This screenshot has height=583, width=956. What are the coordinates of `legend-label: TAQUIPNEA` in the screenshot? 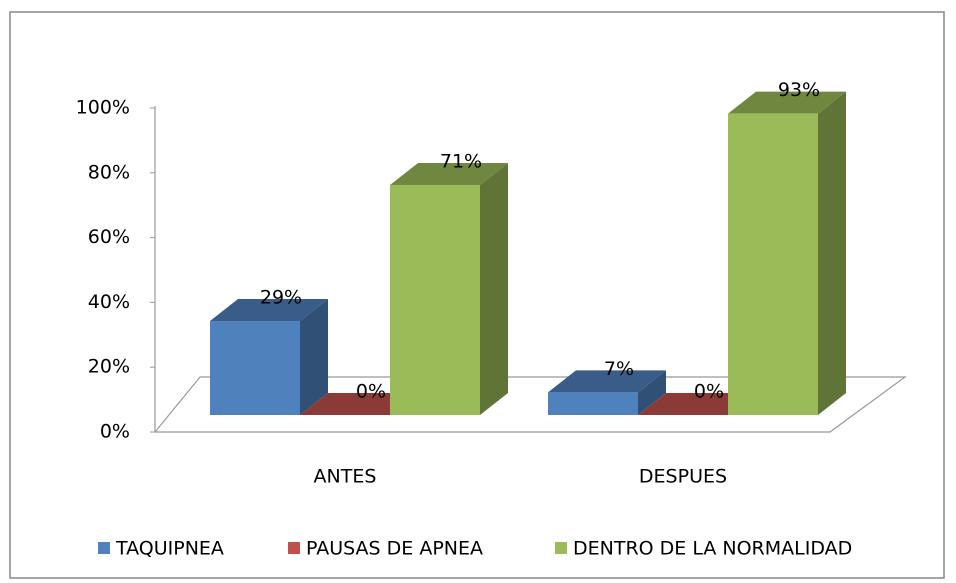 It's located at (169, 549).